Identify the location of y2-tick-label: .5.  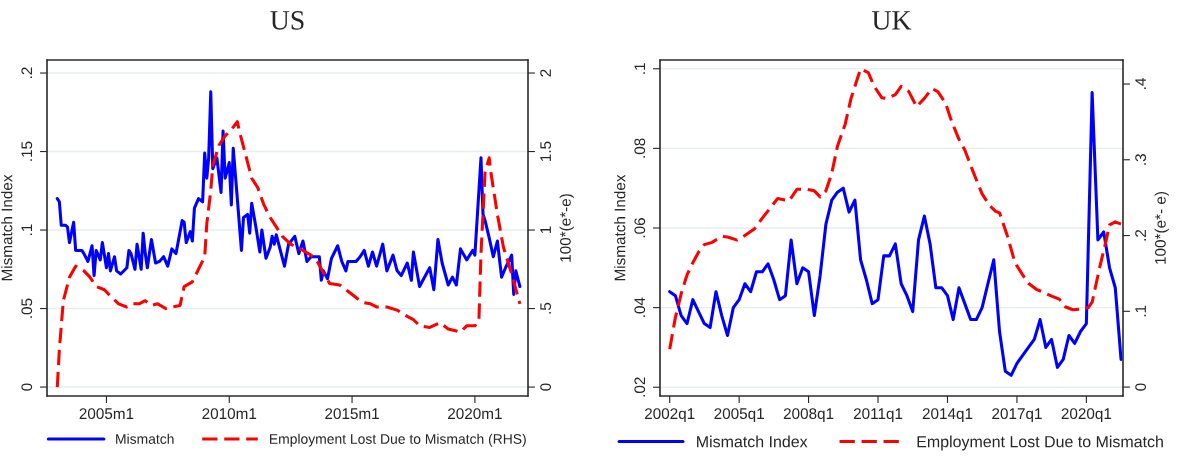
(546, 308).